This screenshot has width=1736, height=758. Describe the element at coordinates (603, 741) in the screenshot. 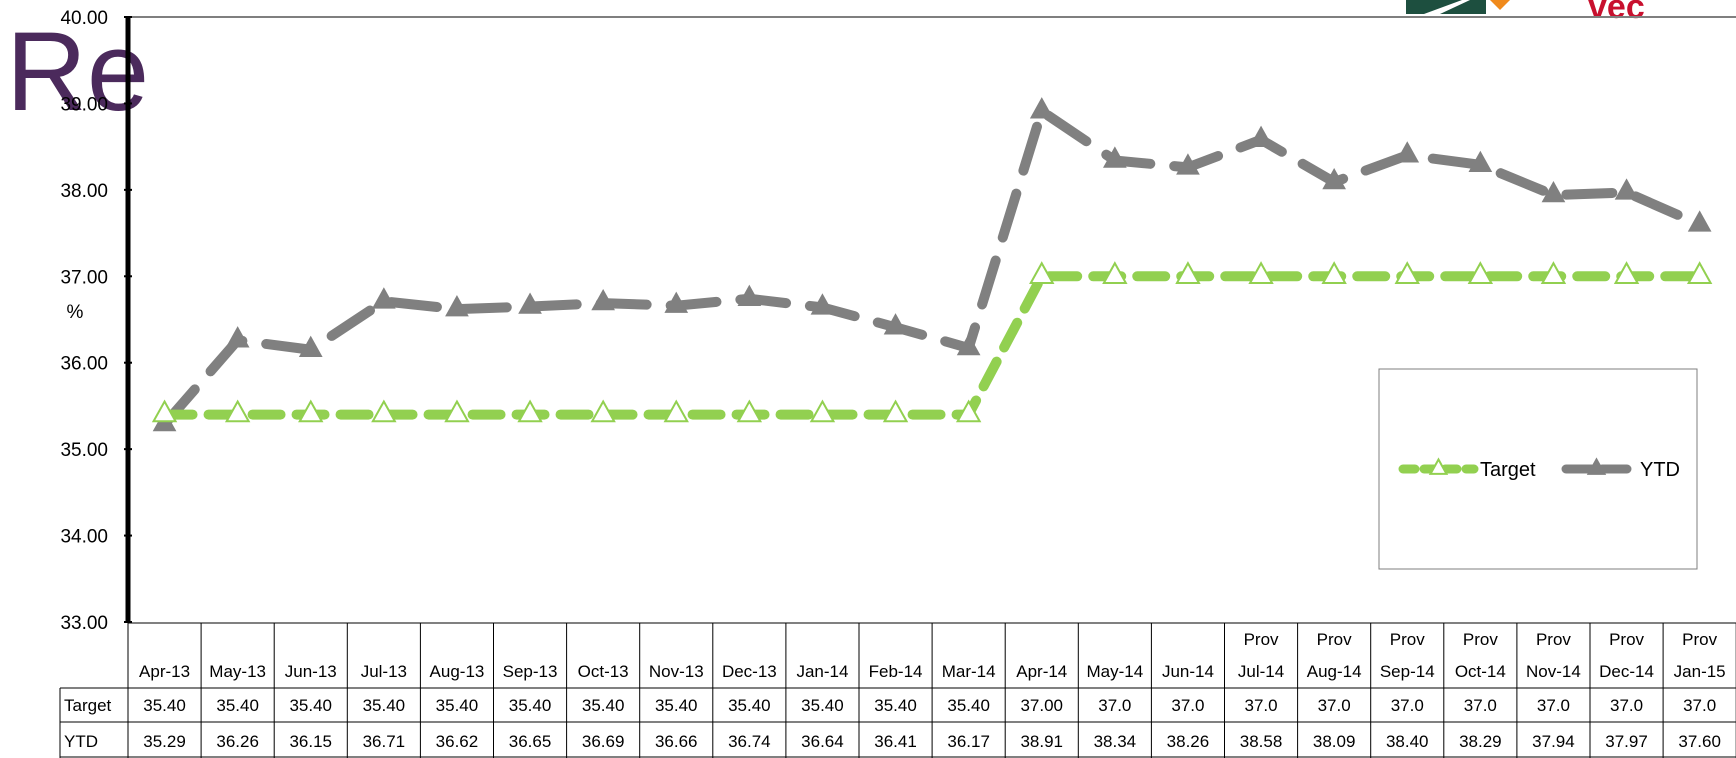

I see `table-cell-ytd: 36.69` at that location.